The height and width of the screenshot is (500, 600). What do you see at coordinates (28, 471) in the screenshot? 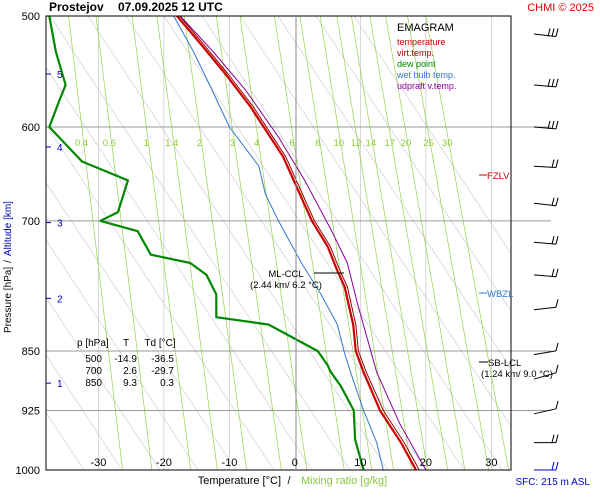
I see `pressure-tick-label: 1000` at bounding box center [28, 471].